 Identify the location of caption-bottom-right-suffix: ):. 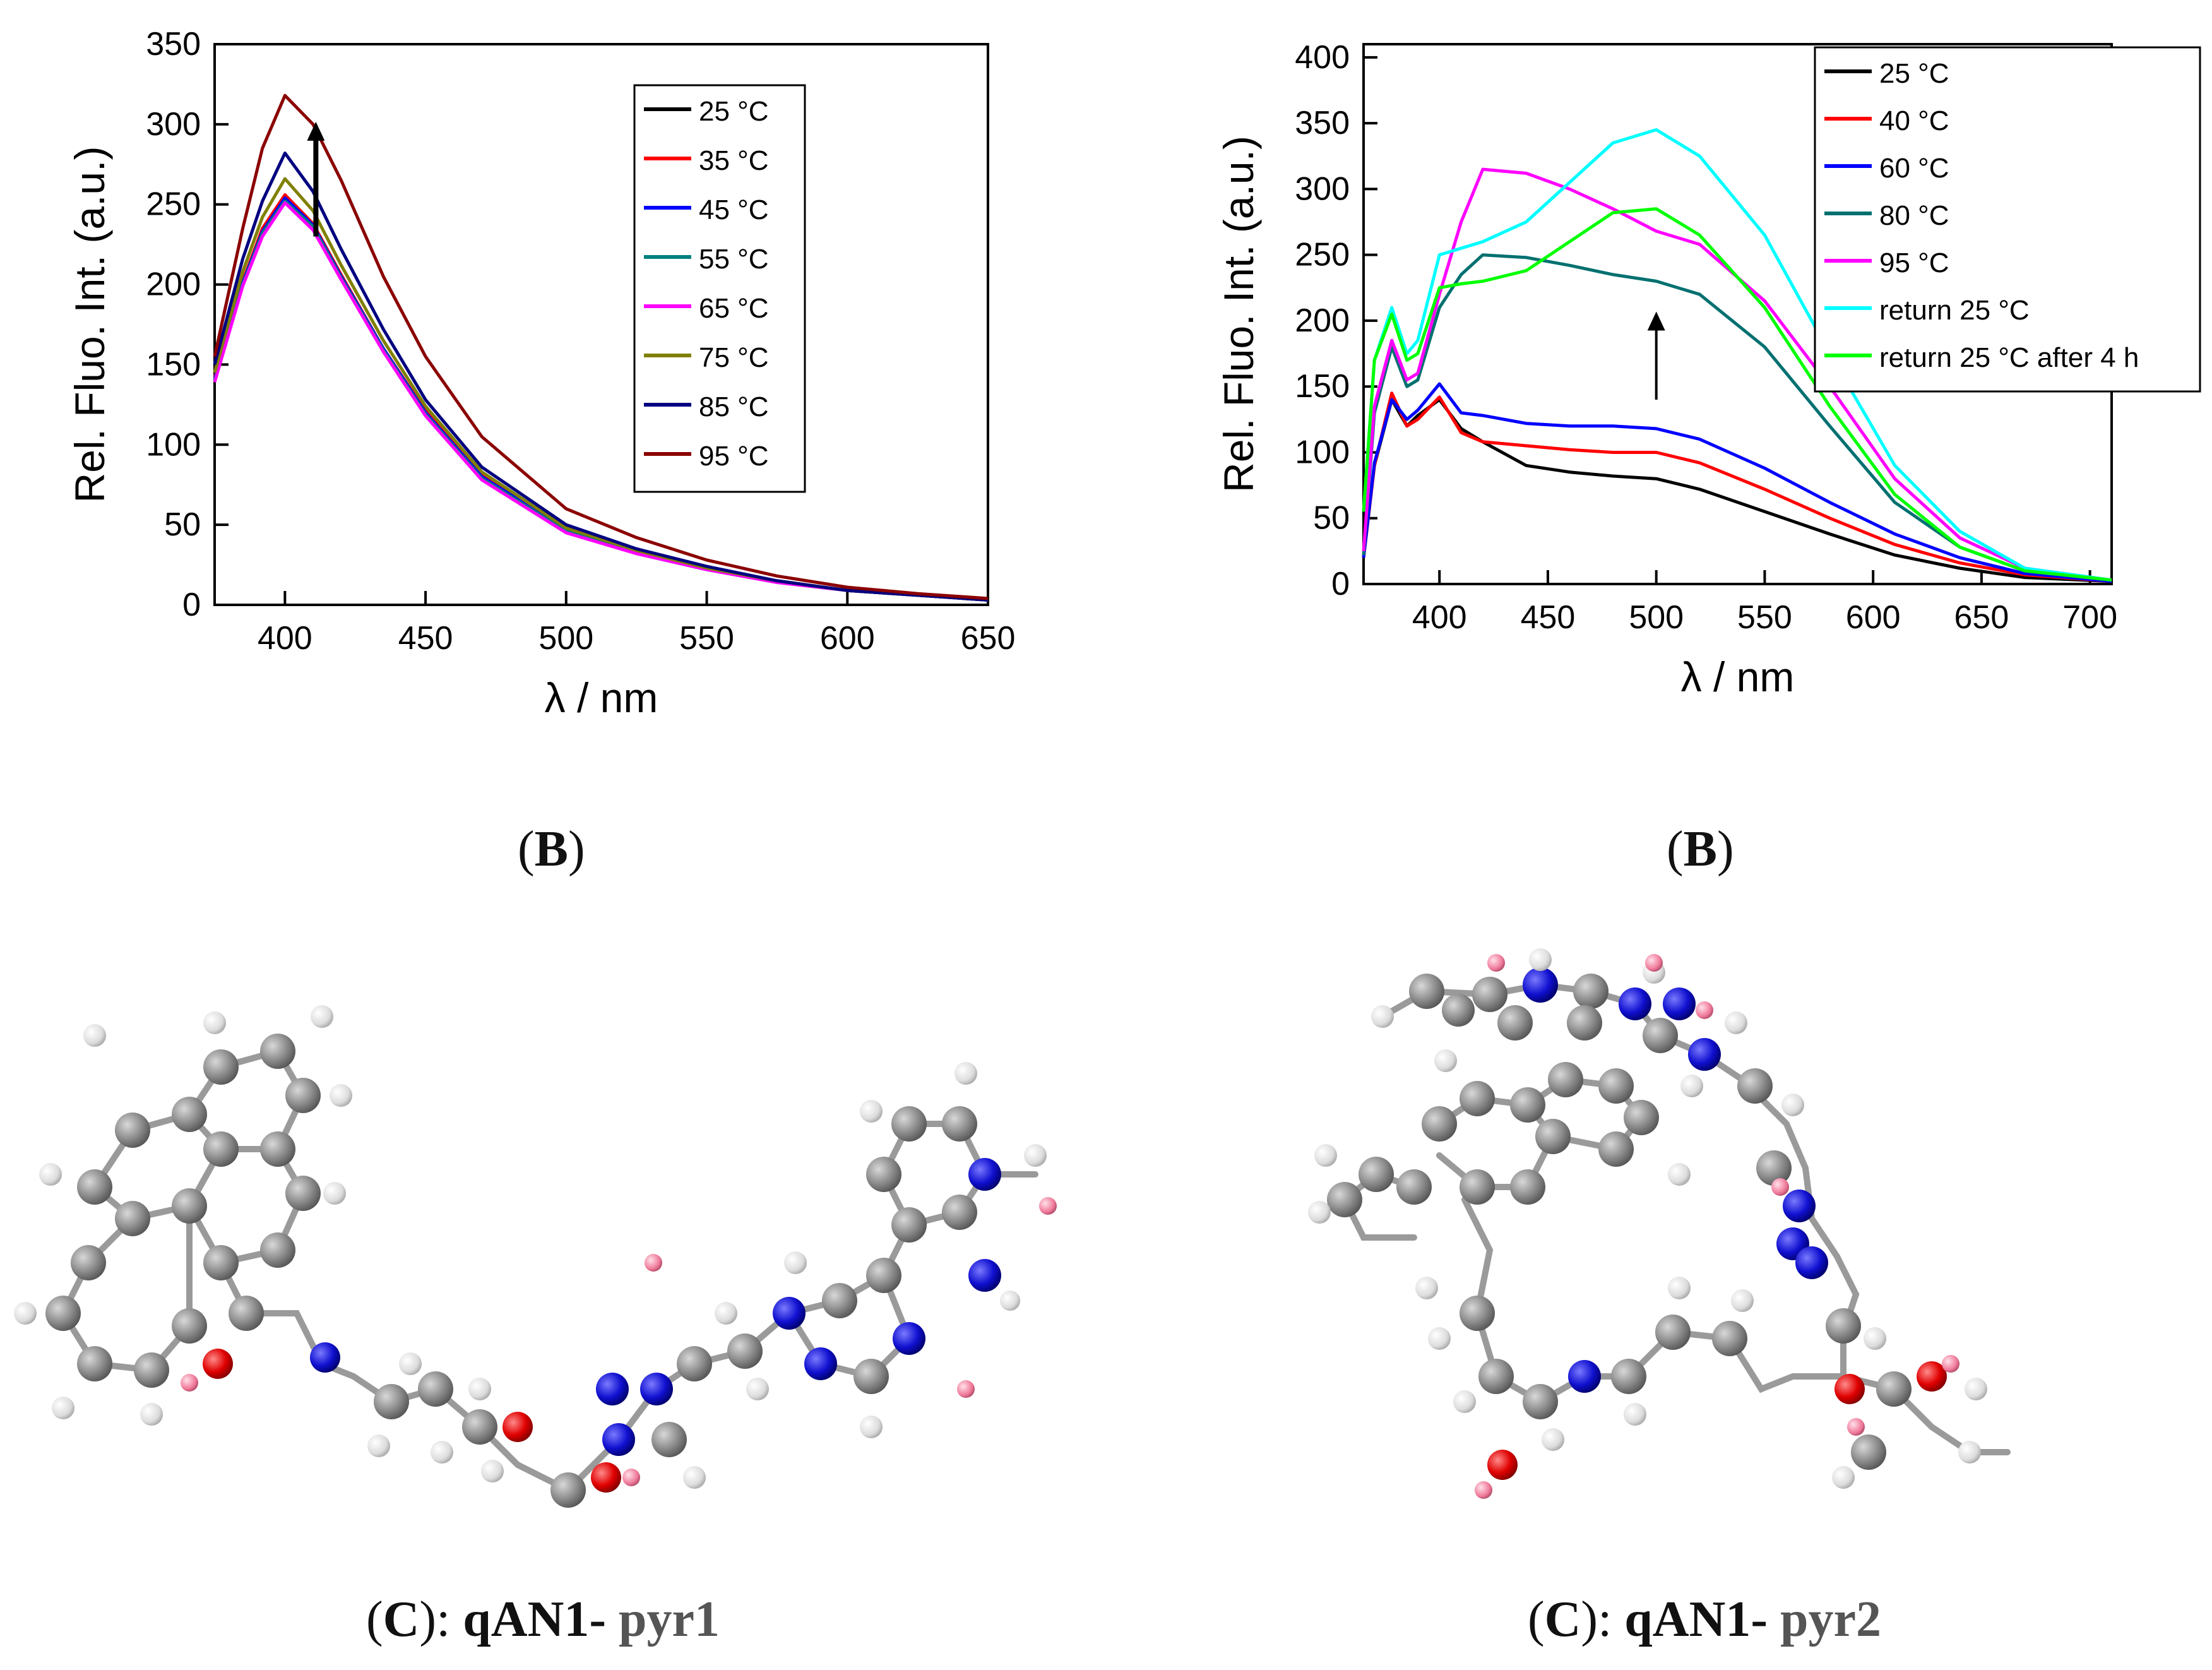
(1603, 1619).